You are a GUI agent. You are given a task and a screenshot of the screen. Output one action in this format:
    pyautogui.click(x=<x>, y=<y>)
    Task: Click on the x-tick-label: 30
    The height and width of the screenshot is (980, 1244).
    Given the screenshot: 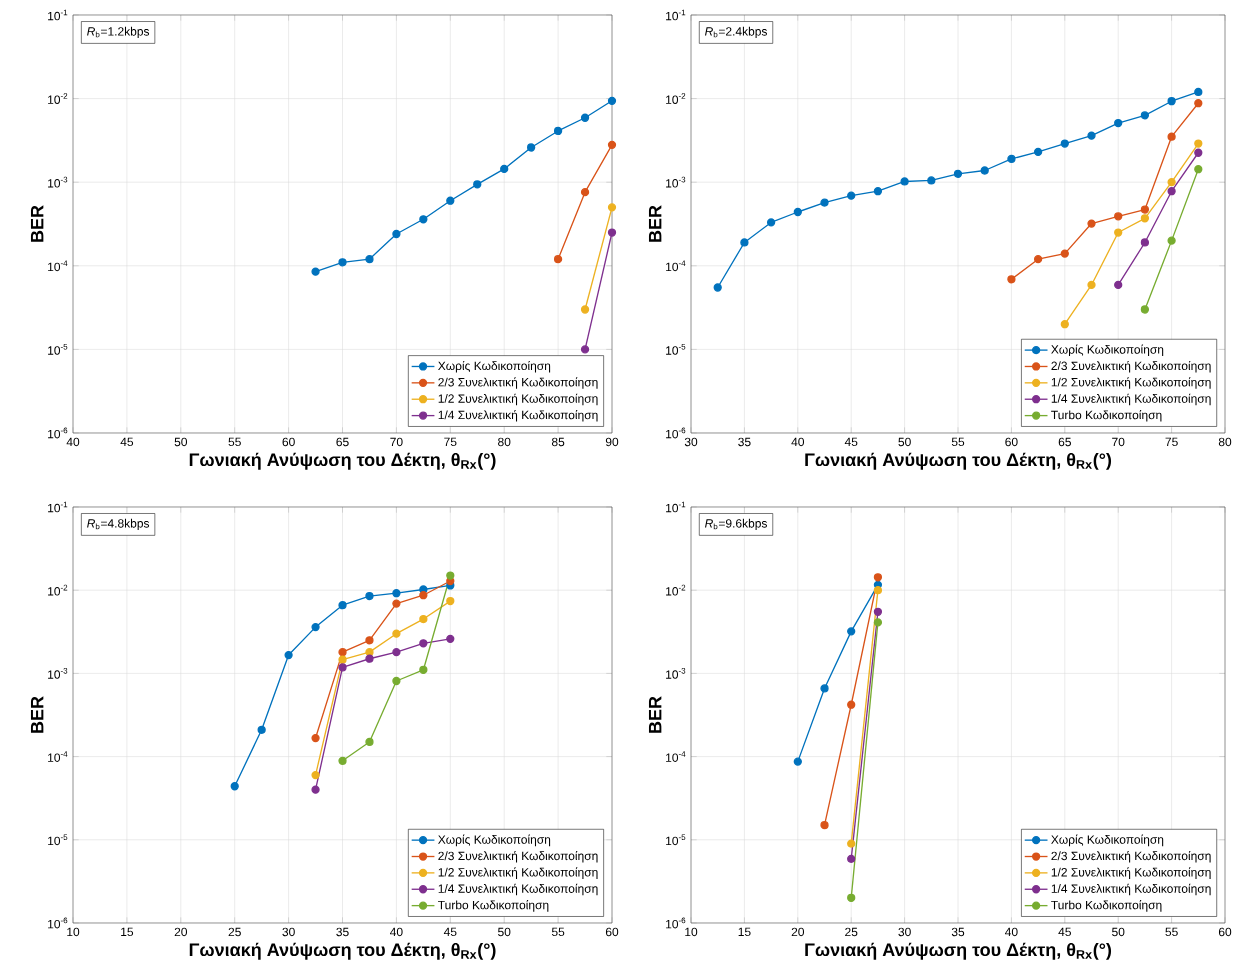 What is the action you would take?
    pyautogui.click(x=904, y=932)
    